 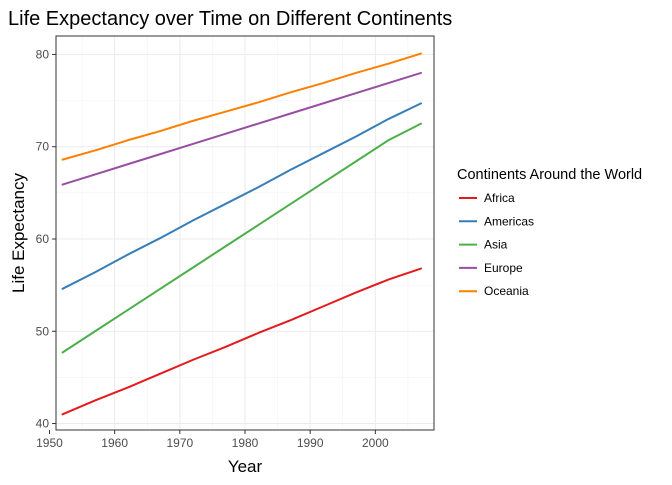 I want to click on x-tick-label: 1950, so click(x=49, y=443).